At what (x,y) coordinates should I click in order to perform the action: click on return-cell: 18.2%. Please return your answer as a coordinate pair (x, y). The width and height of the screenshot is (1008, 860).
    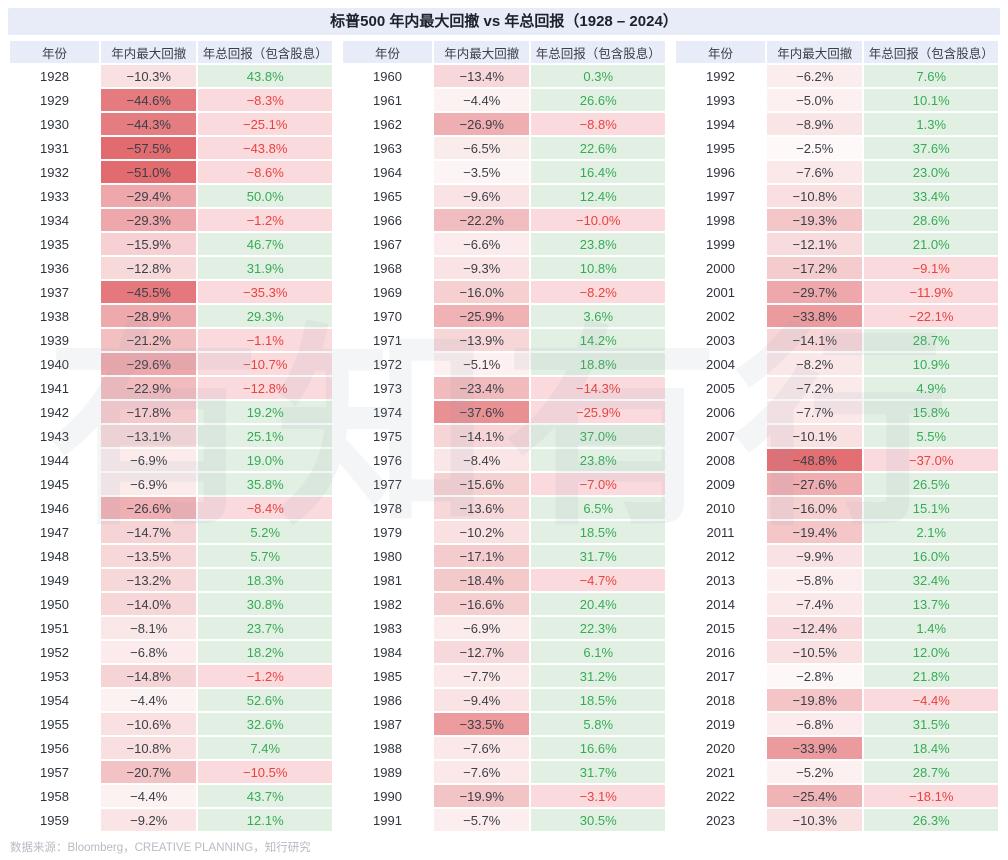
    Looking at the image, I should click on (265, 652).